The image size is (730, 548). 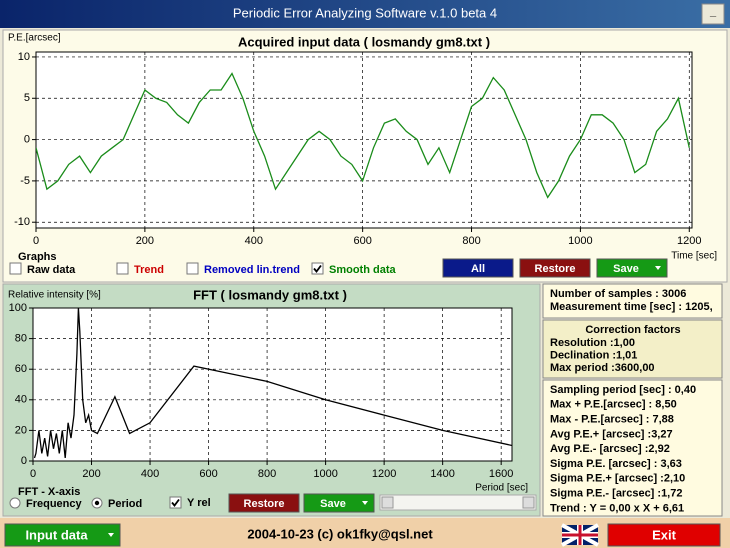 What do you see at coordinates (21, 339) in the screenshot?
I see `y-tick-label: 80` at bounding box center [21, 339].